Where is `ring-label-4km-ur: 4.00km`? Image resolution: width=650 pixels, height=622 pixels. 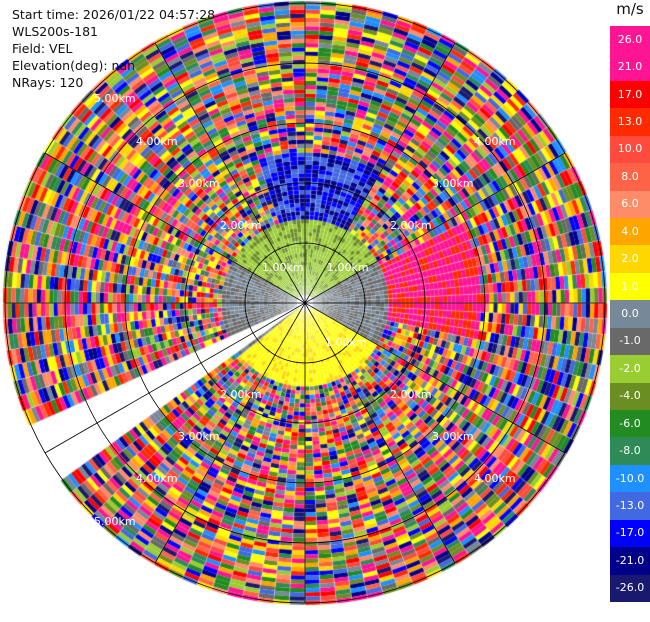 ring-label-4km-ur: 4.00km is located at coordinates (495, 141).